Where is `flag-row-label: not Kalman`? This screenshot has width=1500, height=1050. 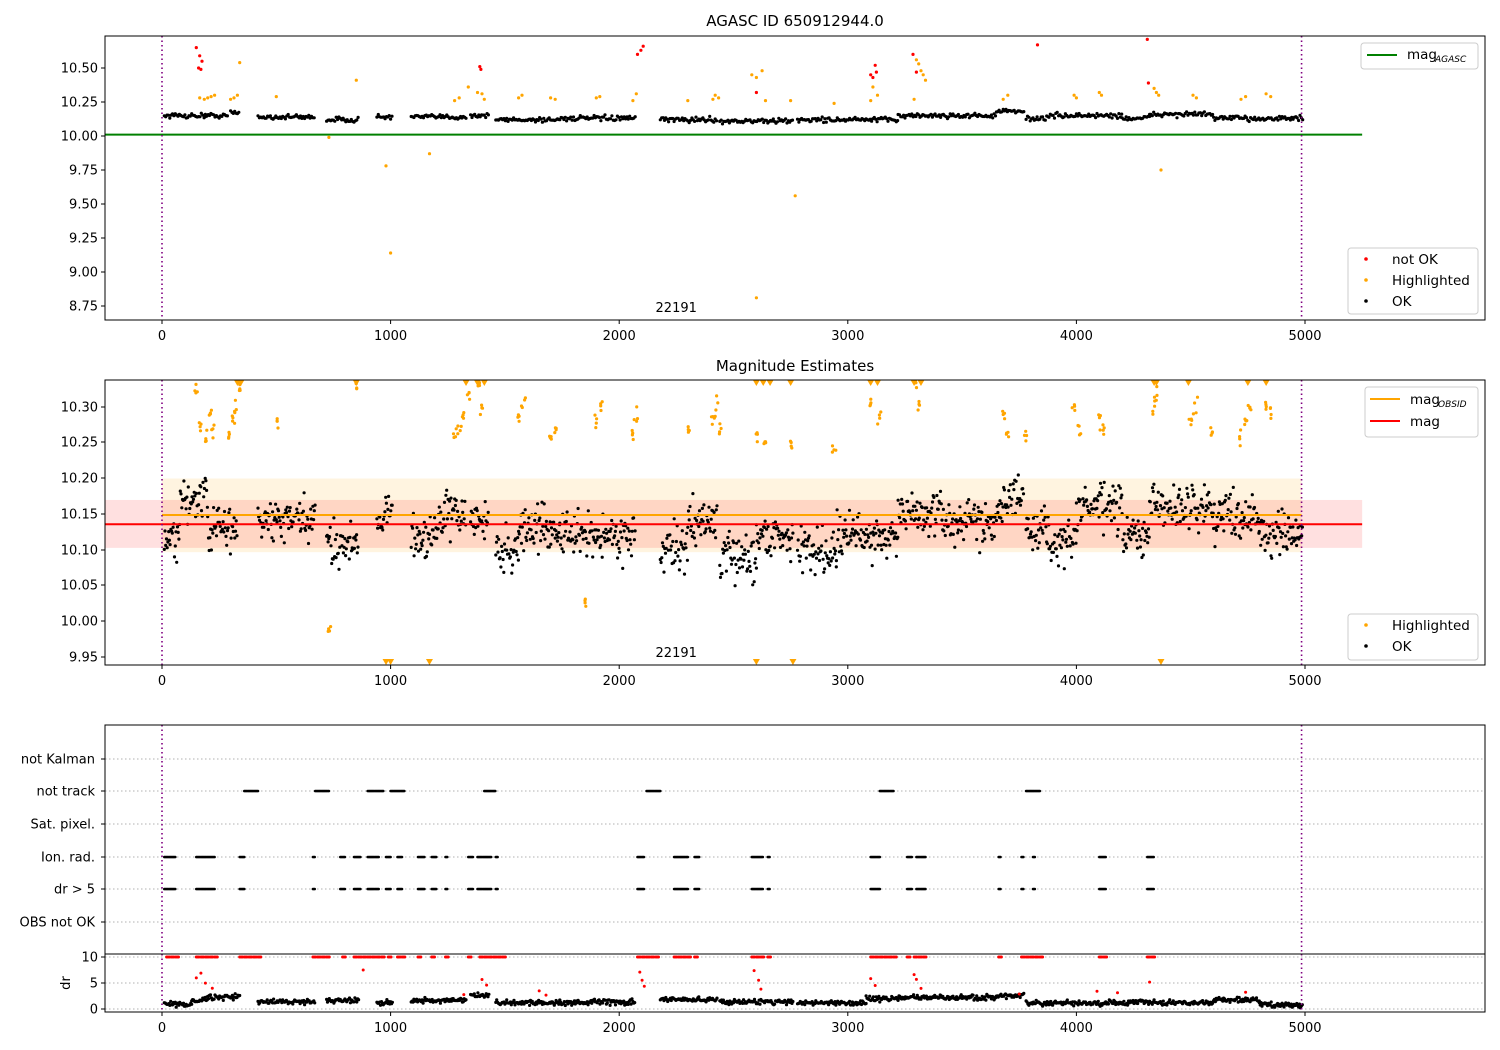
flag-row-label: not Kalman is located at coordinates (58, 760).